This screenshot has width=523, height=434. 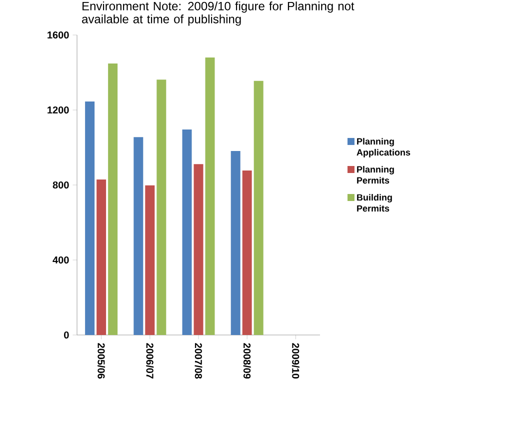 I want to click on x-tick-label: 2007/08, so click(x=198, y=361).